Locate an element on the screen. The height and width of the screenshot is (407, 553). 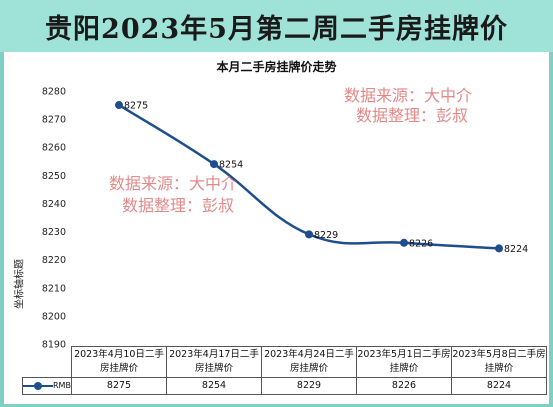
y-tick-label: 8190 is located at coordinates (54, 345).